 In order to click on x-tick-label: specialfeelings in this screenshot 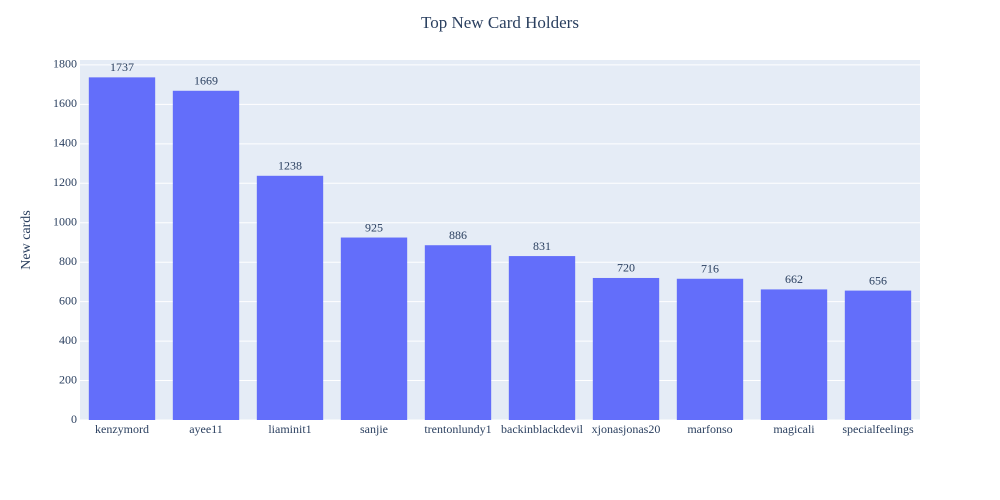, I will do `click(878, 429)`.